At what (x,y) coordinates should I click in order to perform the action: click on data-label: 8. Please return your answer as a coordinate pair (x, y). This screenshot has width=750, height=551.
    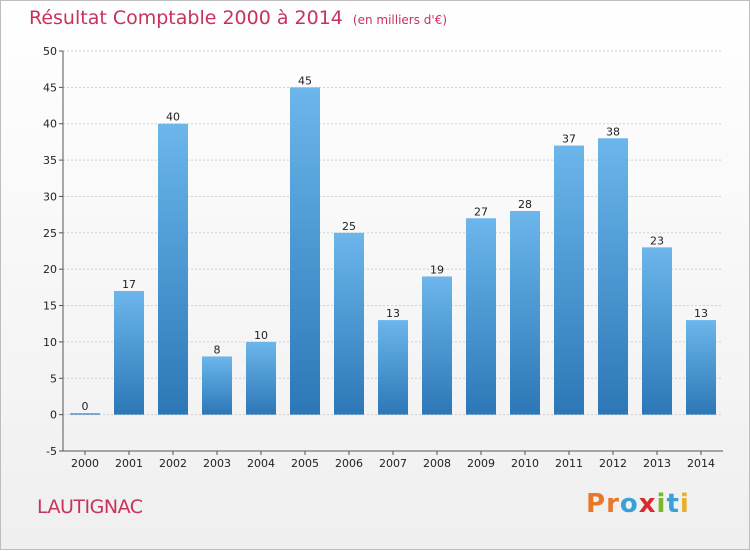
    Looking at the image, I should click on (217, 349).